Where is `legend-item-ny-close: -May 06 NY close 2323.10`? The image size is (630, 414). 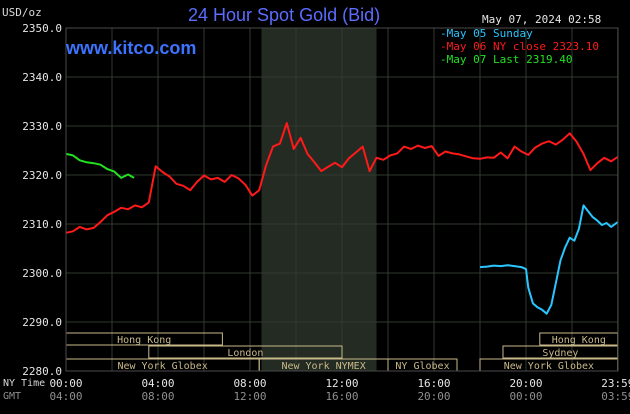 legend-item-ny-close: -May 06 NY close 2323.10 is located at coordinates (519, 46).